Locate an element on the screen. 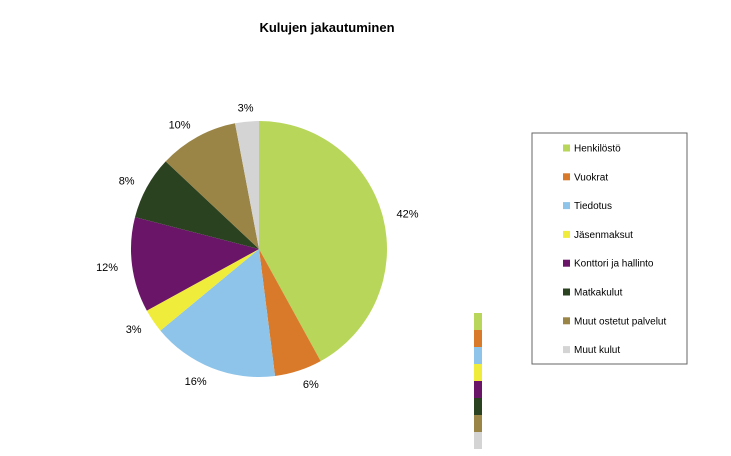 This screenshot has height=456, width=731. legend-label: Henkilöstö is located at coordinates (597, 149).